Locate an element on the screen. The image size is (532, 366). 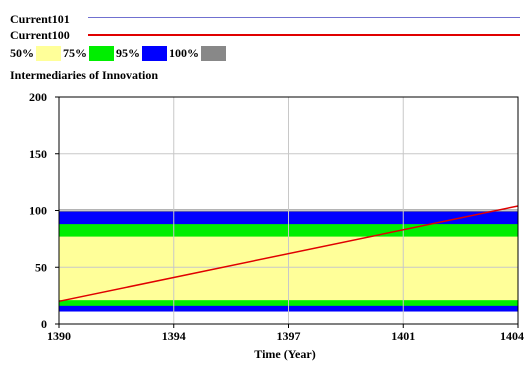
y-tick-label-200: 200 is located at coordinates (38, 97).